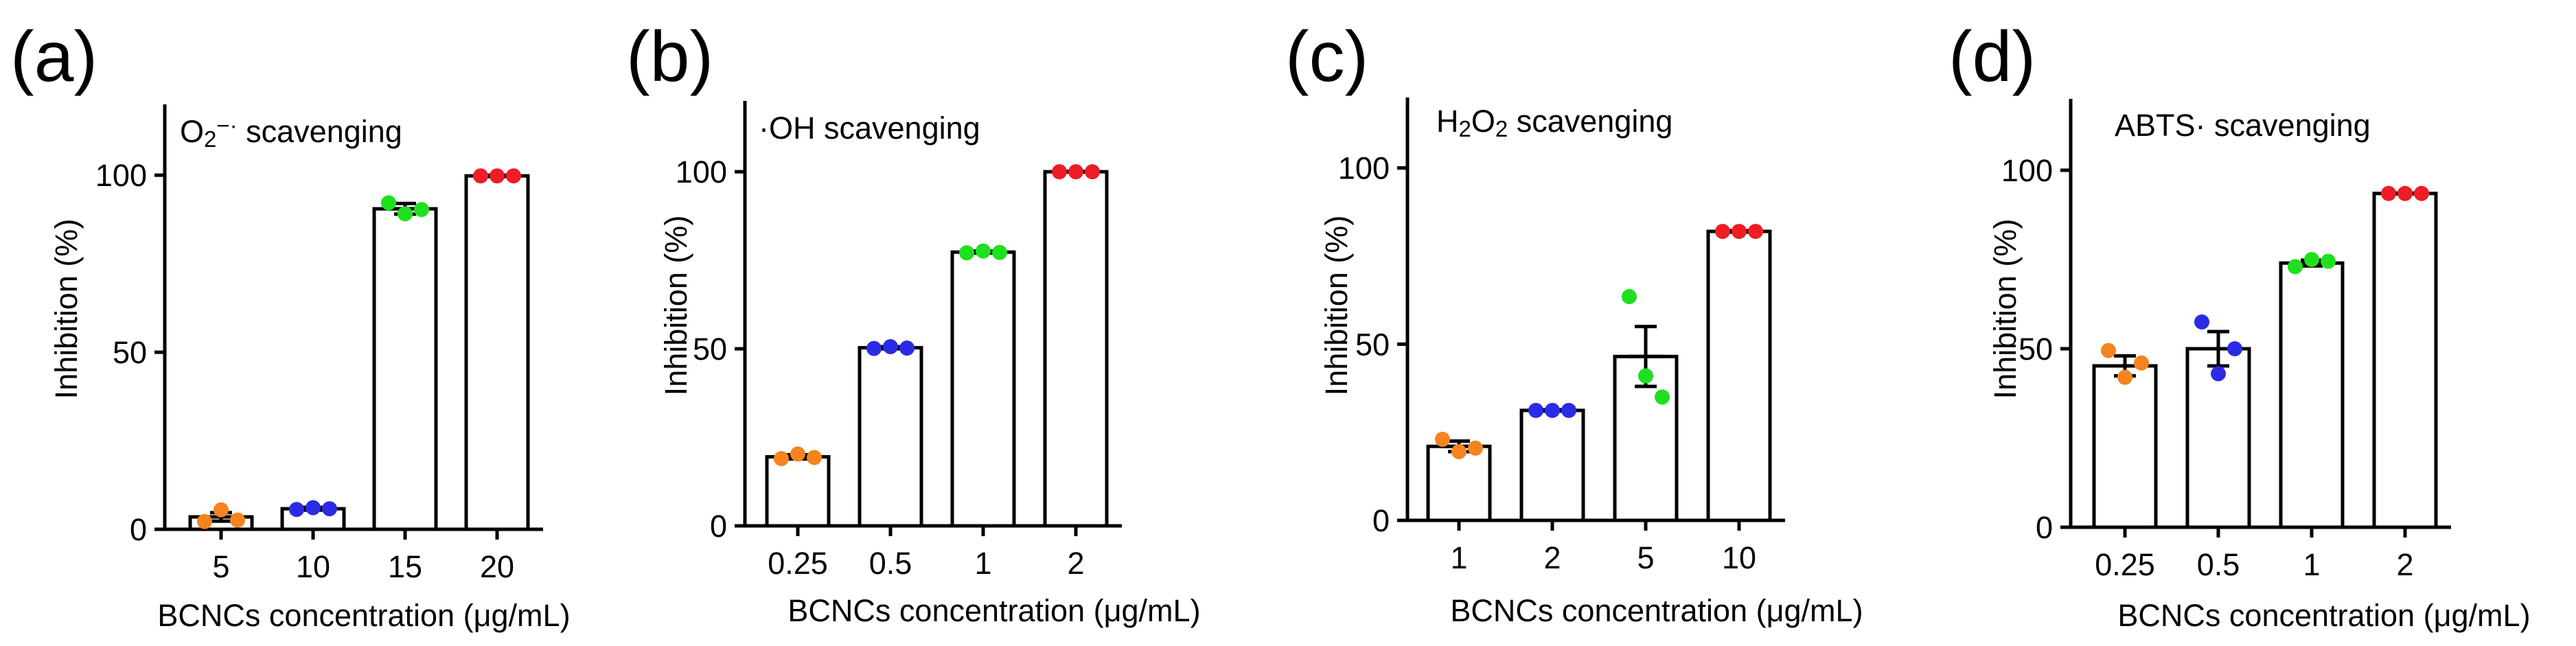  What do you see at coordinates (993, 610) in the screenshot?
I see `panel-b-xlabel: BCNCs concentration (μg/mL)` at bounding box center [993, 610].